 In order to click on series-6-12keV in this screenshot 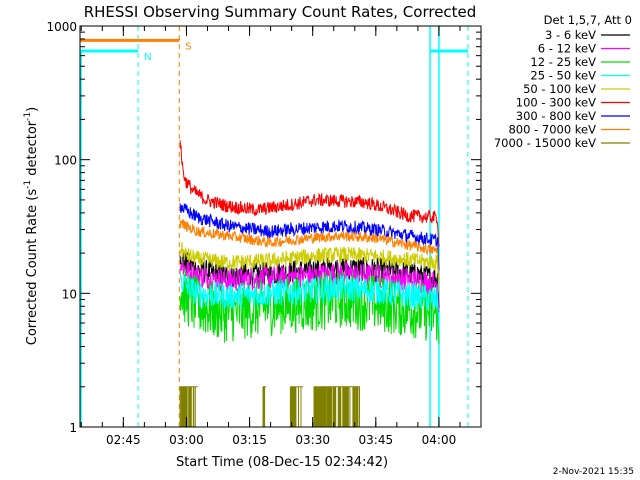, I will do `click(309, 287)`.